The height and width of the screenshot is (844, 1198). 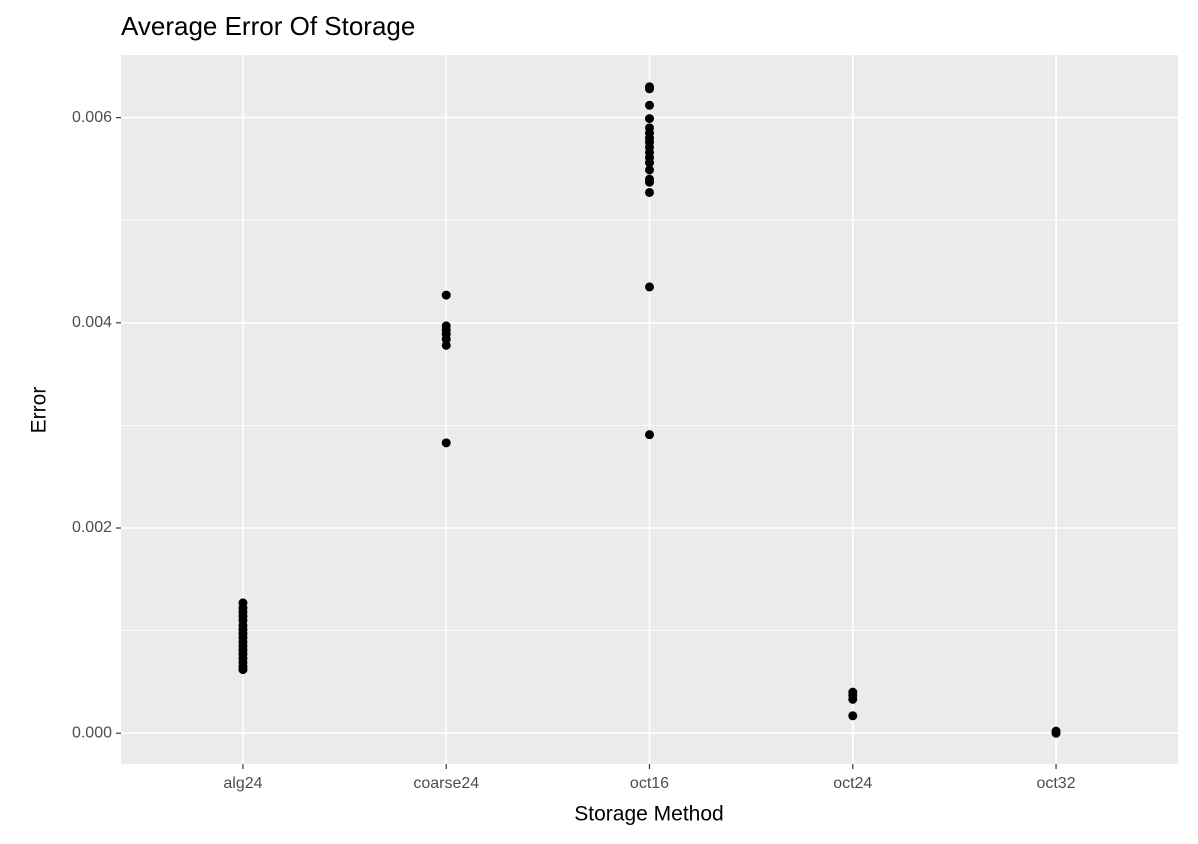 What do you see at coordinates (92, 117) in the screenshot?
I see `y-tick-label: 0.006` at bounding box center [92, 117].